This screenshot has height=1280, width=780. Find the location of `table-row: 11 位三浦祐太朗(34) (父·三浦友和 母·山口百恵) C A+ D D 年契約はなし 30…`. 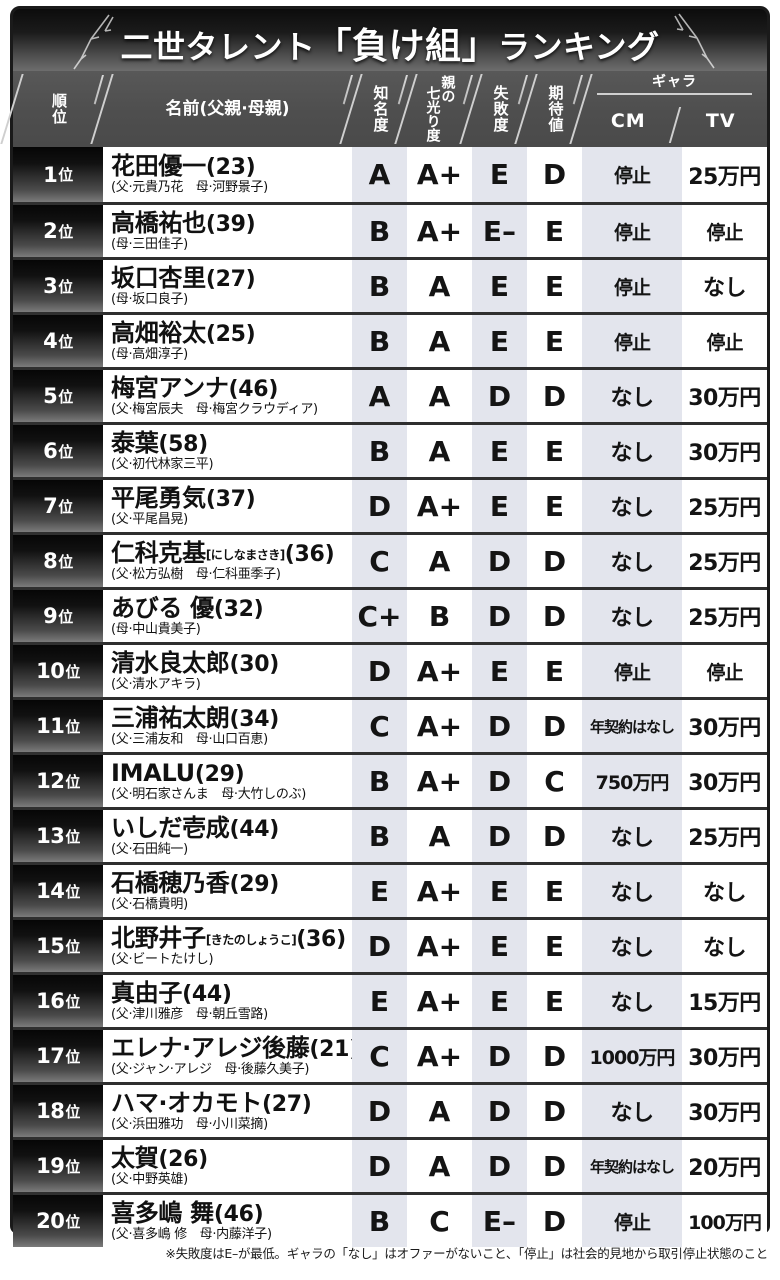

table-row: 11 位三浦祐太朗(34) (父·三浦友和 母·山口百恵) C A+ D D 年契約はなし 30… is located at coordinates (390, 724).